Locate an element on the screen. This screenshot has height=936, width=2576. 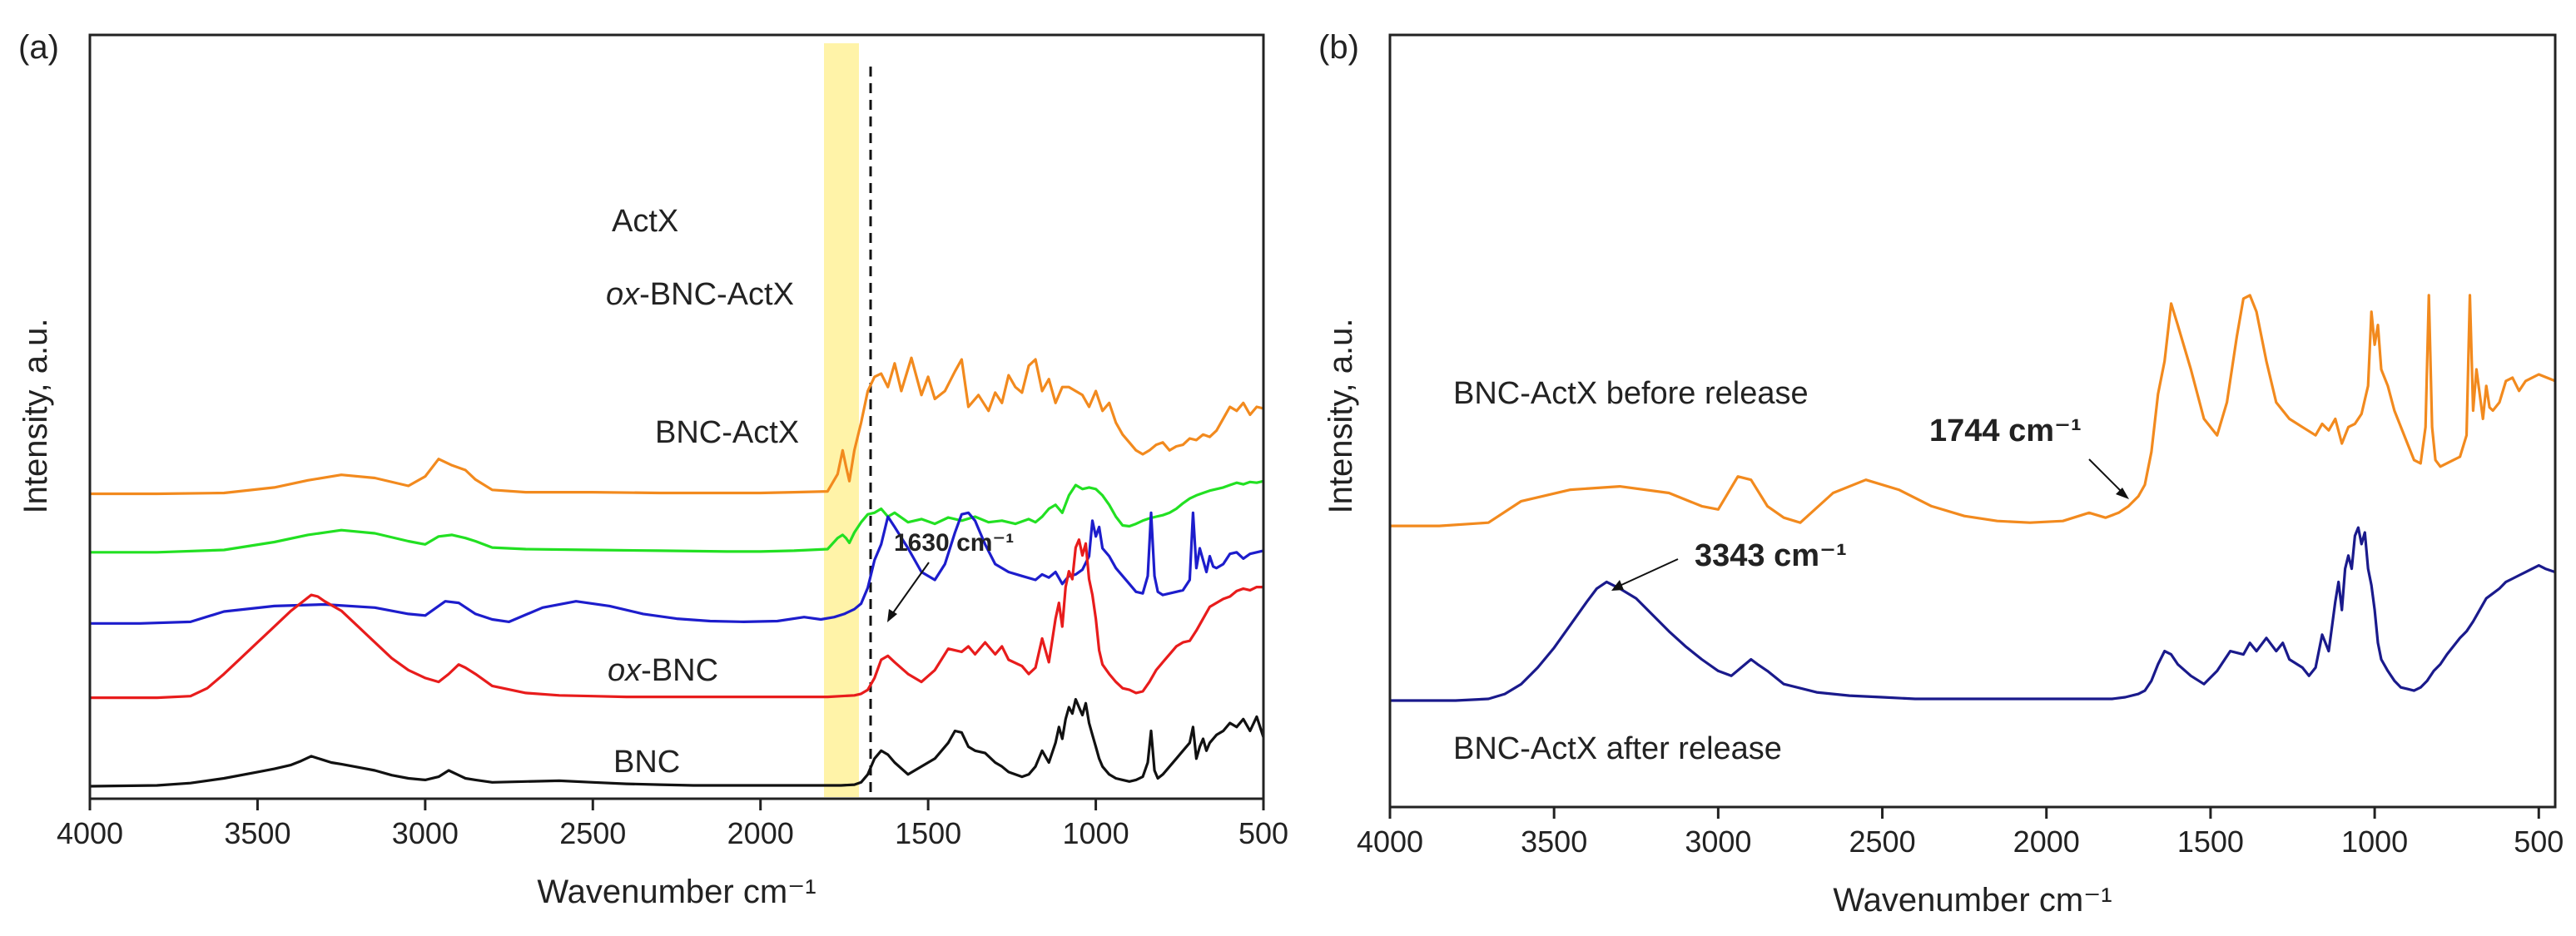
panel-a-xtick-label-3000: 3000 is located at coordinates (425, 833).